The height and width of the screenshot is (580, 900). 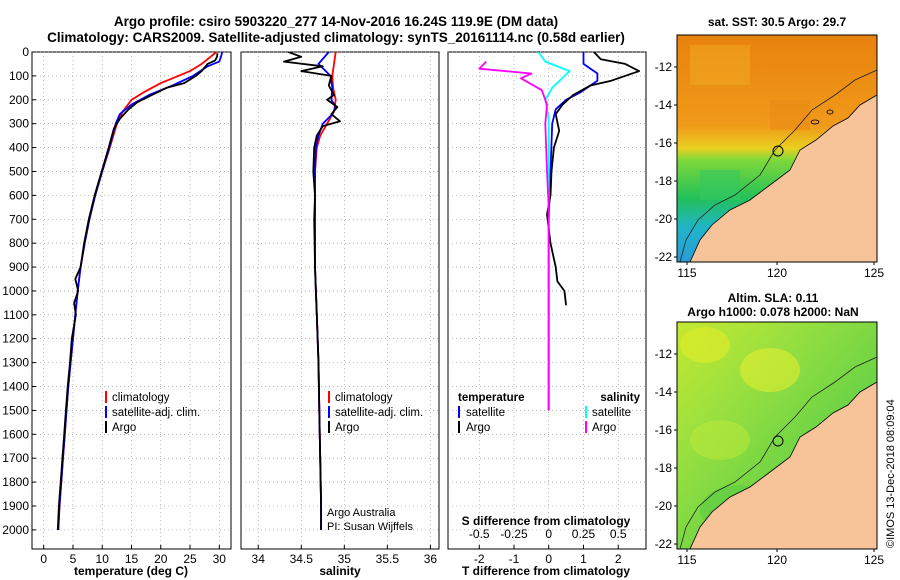 I want to click on x-tick-label: 35.5, so click(x=388, y=559).